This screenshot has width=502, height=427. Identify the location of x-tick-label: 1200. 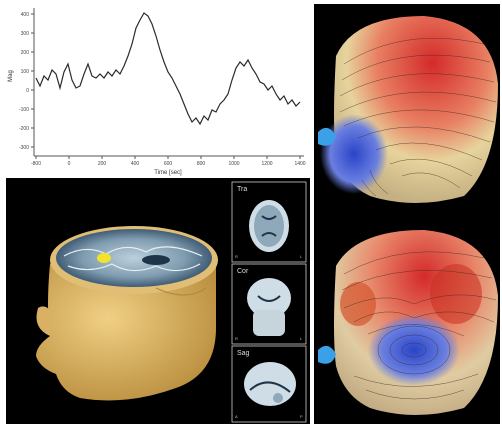
(266, 164).